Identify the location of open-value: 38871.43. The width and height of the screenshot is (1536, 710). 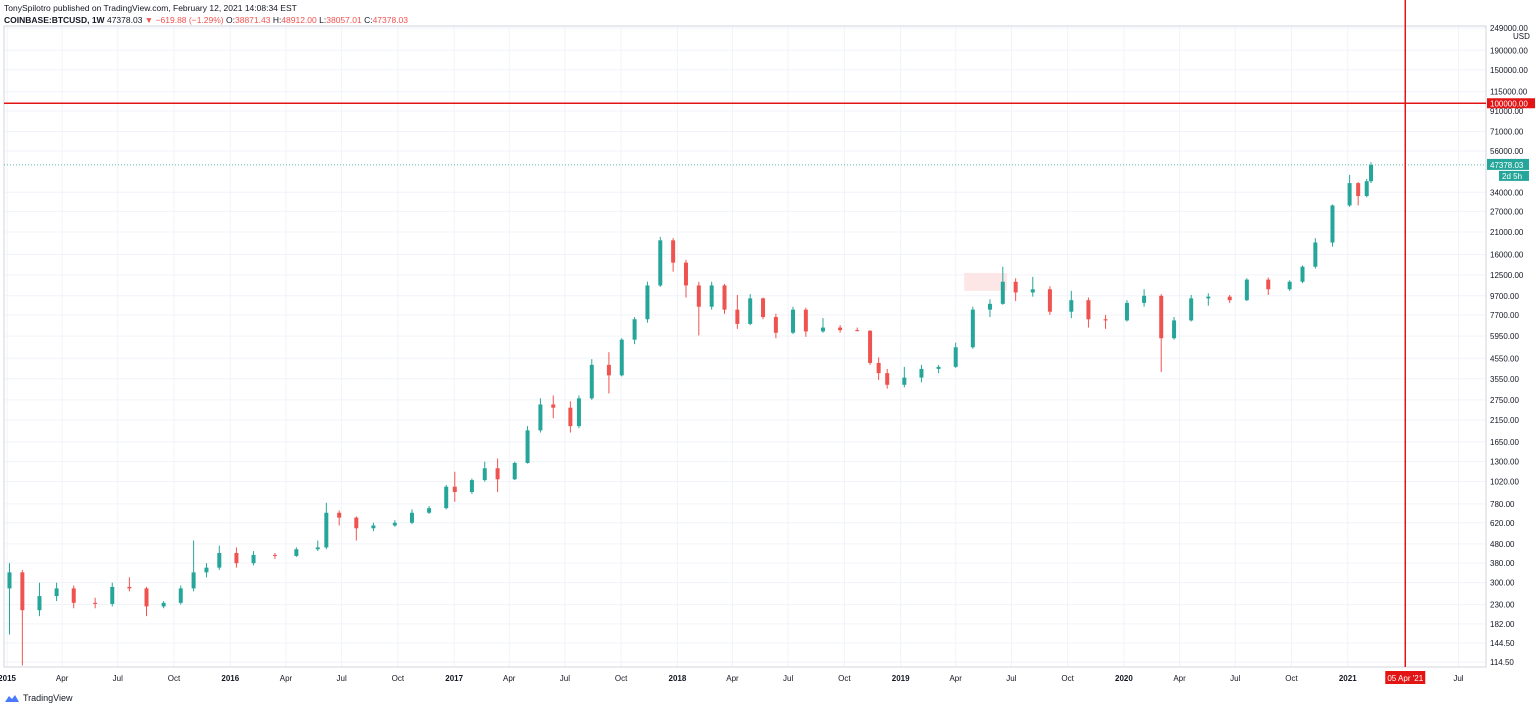
(252, 20).